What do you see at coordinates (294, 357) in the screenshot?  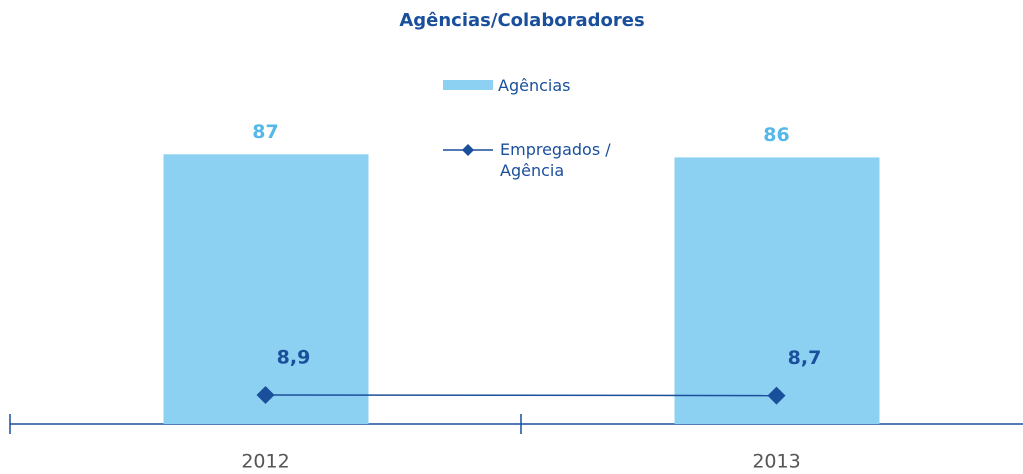 I see `data-label: 8,9` at bounding box center [294, 357].